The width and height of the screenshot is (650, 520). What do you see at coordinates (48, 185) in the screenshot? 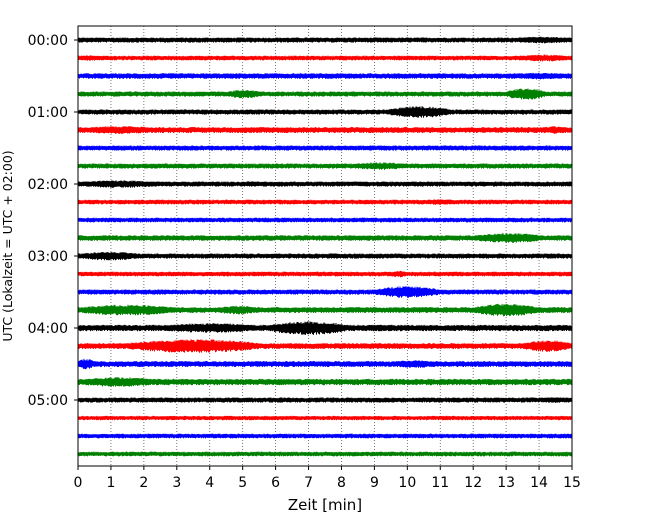
I see `y-tick-label: 02:00` at bounding box center [48, 185].